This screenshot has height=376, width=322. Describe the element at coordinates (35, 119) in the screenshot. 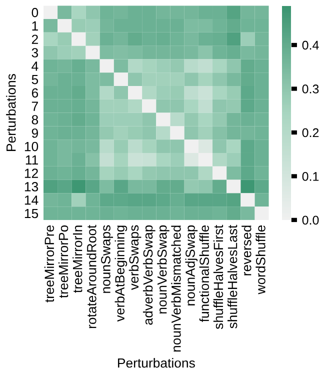

I see `y-tick-label: 8` at that location.